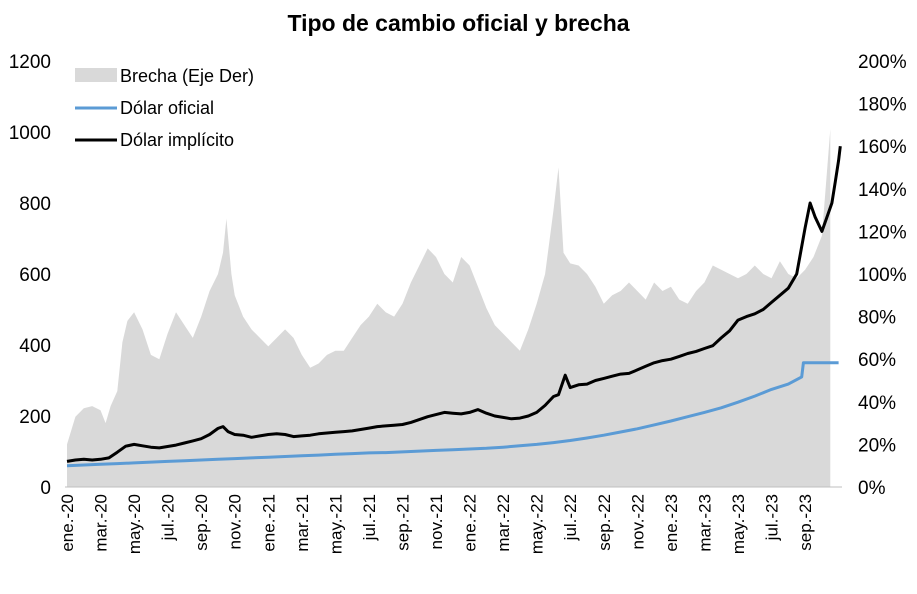 This screenshot has height=594, width=917. Describe the element at coordinates (877, 360) in the screenshot. I see `y2-tick-label: 60%` at that location.